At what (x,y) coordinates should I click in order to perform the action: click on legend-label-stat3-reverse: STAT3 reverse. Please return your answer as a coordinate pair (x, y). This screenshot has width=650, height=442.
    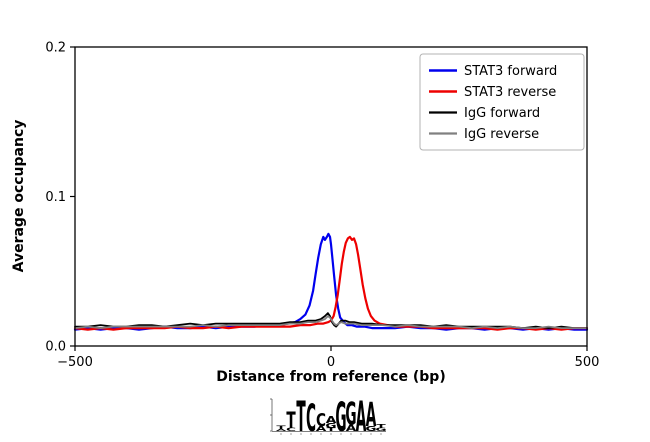
    Looking at the image, I should click on (510, 92).